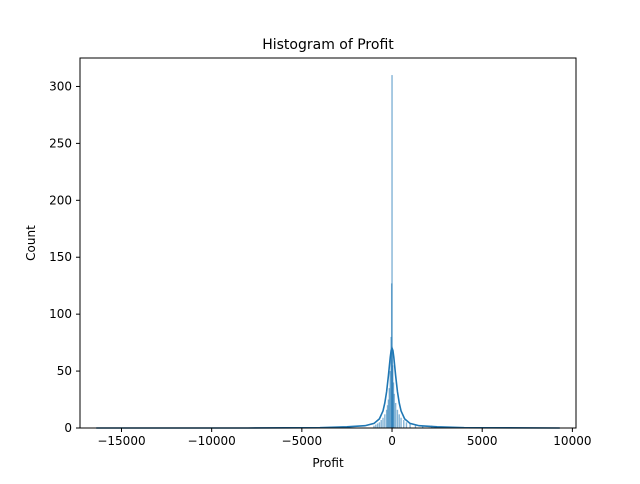 This screenshot has height=484, width=640. What do you see at coordinates (60, 86) in the screenshot?
I see `y-tick-label: 300` at bounding box center [60, 86].